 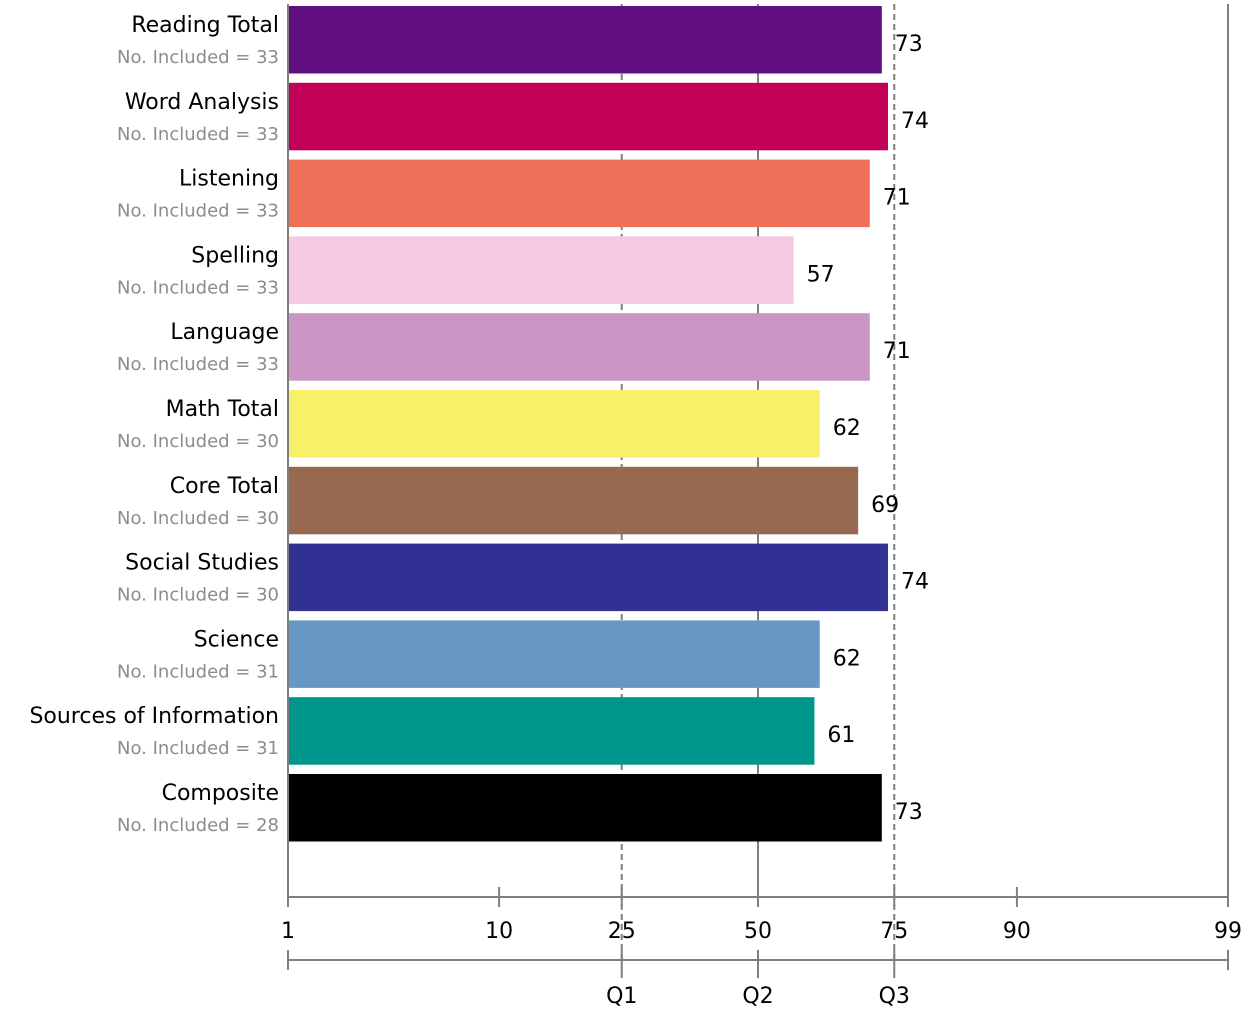 I want to click on value-label: 69, so click(x=885, y=505).